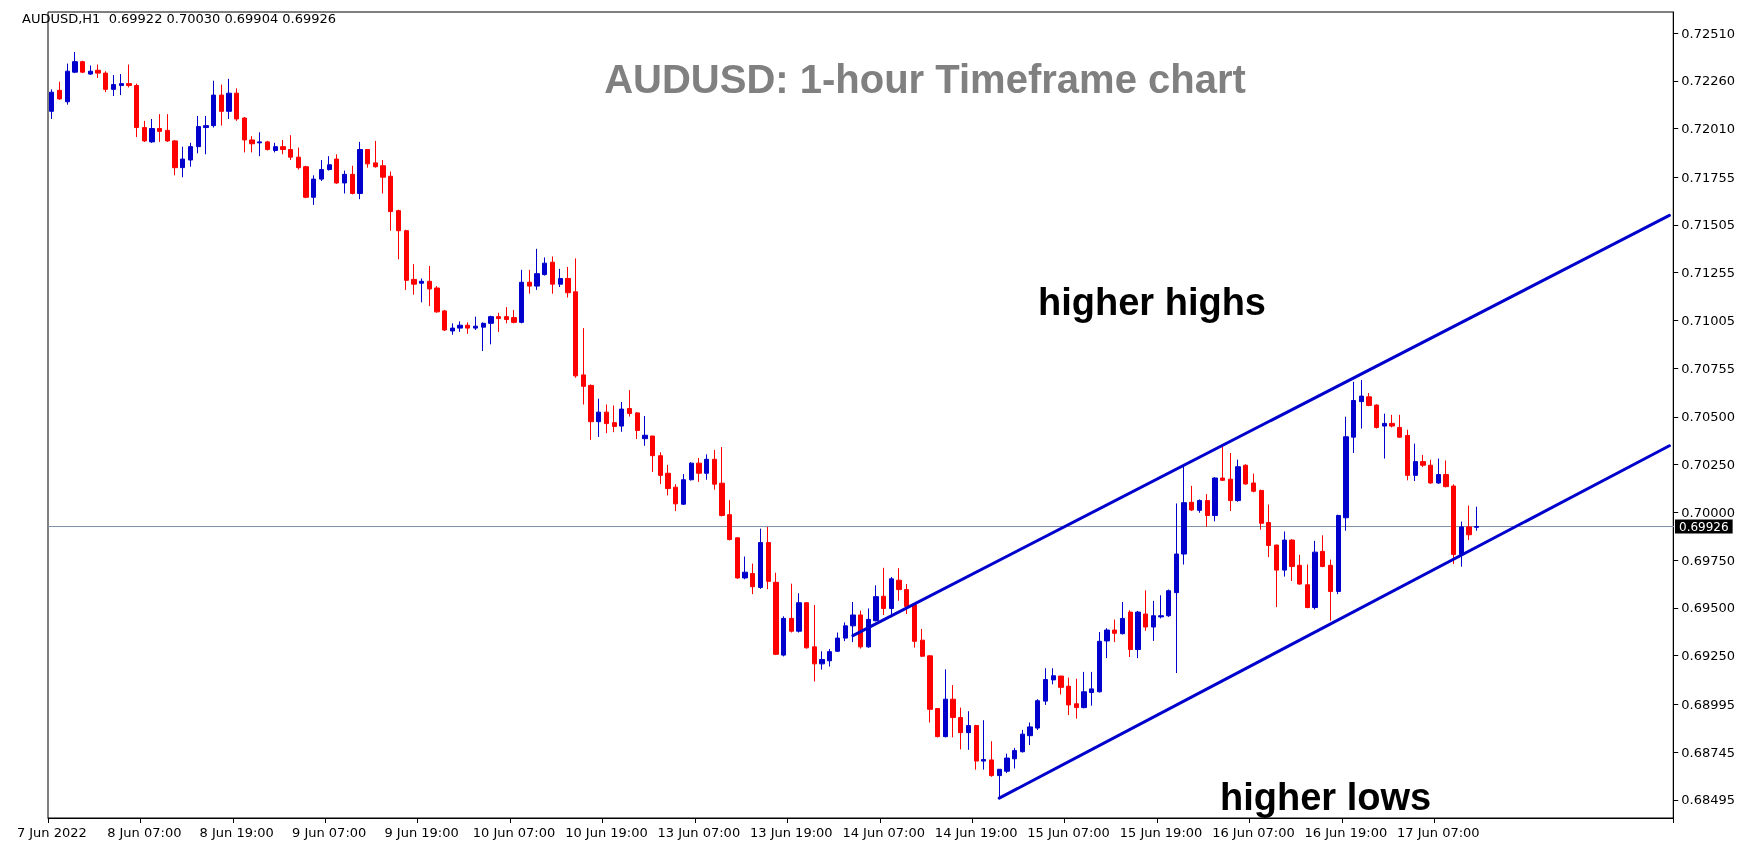 The height and width of the screenshot is (850, 1746). I want to click on y-tick-label: 0.68995, so click(1708, 704).